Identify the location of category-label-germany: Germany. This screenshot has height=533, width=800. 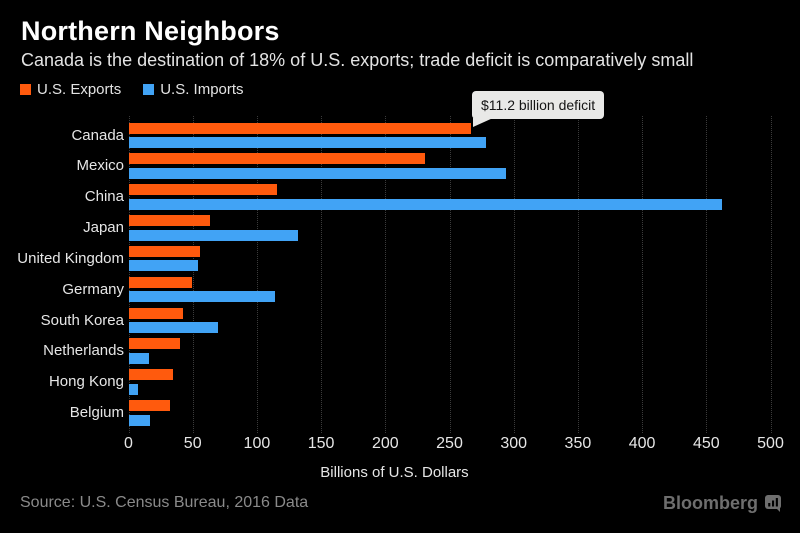
(93, 289).